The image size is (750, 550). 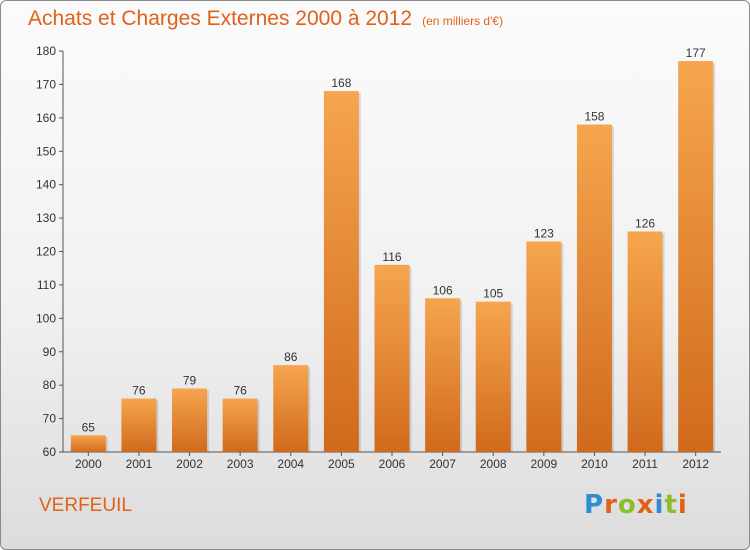 I want to click on y-tick-label: 150, so click(x=46, y=151).